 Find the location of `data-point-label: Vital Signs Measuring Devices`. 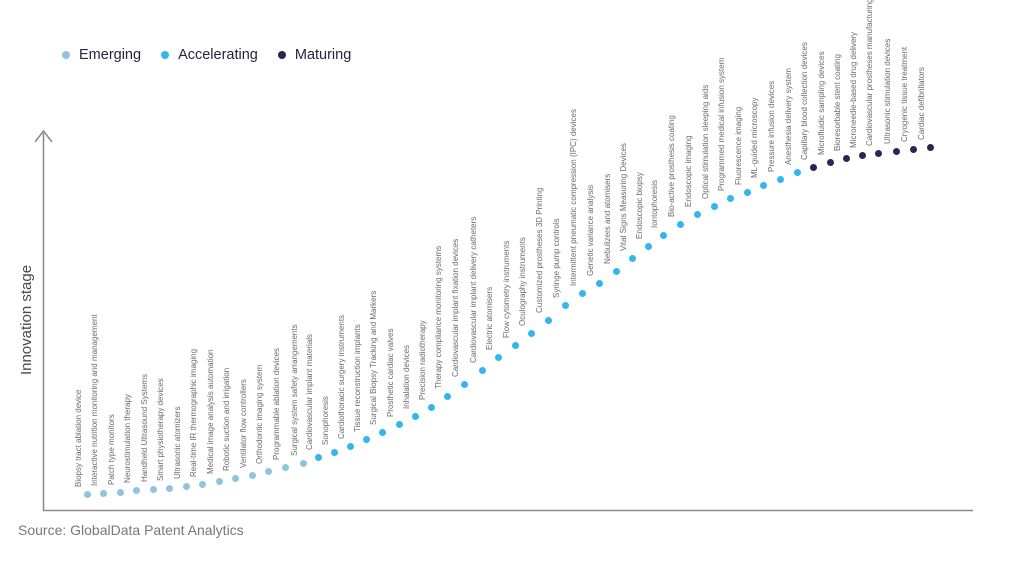

data-point-label: Vital Signs Measuring Devices is located at coordinates (623, 197).